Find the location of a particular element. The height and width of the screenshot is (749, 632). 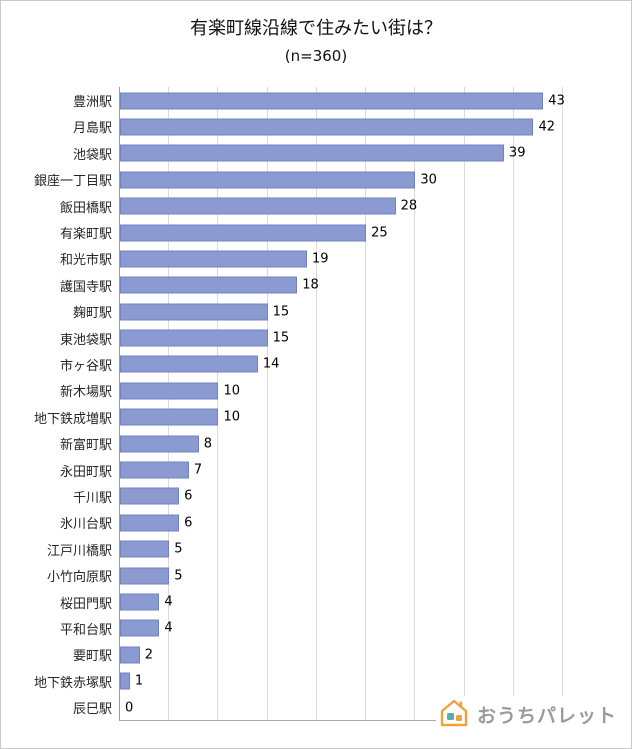

category-label: 桜田門駅 is located at coordinates (85, 604).